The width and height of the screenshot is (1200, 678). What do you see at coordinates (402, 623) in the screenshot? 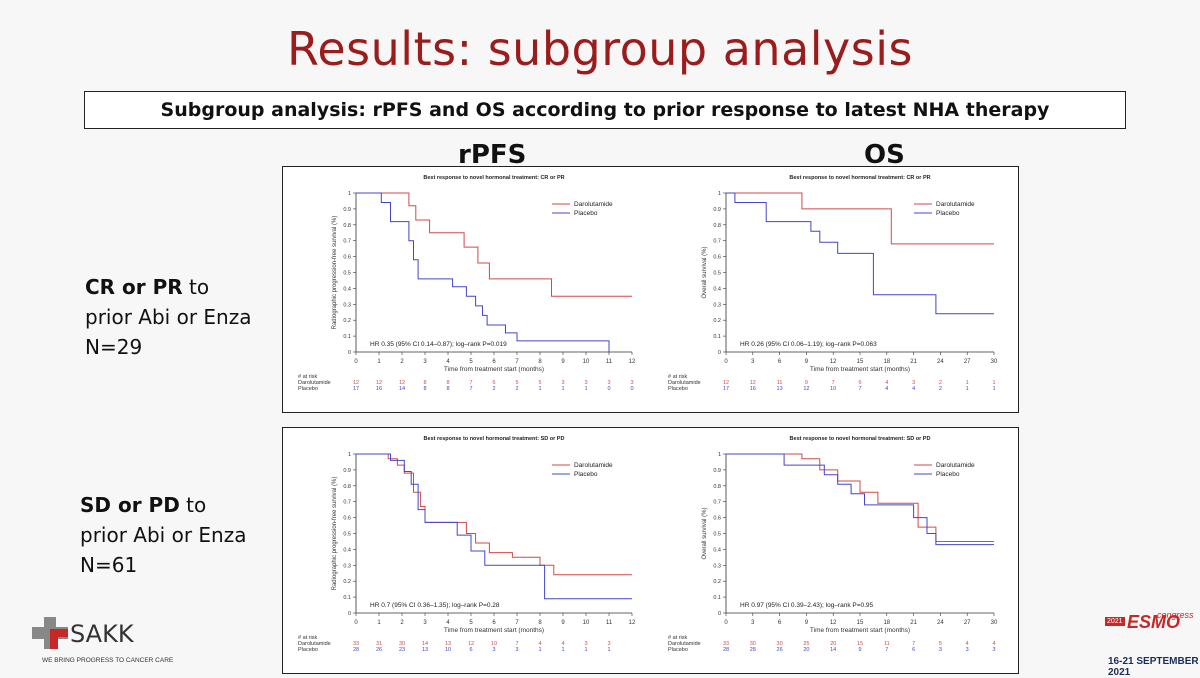
I see `x-tick-label: 2` at bounding box center [402, 623].